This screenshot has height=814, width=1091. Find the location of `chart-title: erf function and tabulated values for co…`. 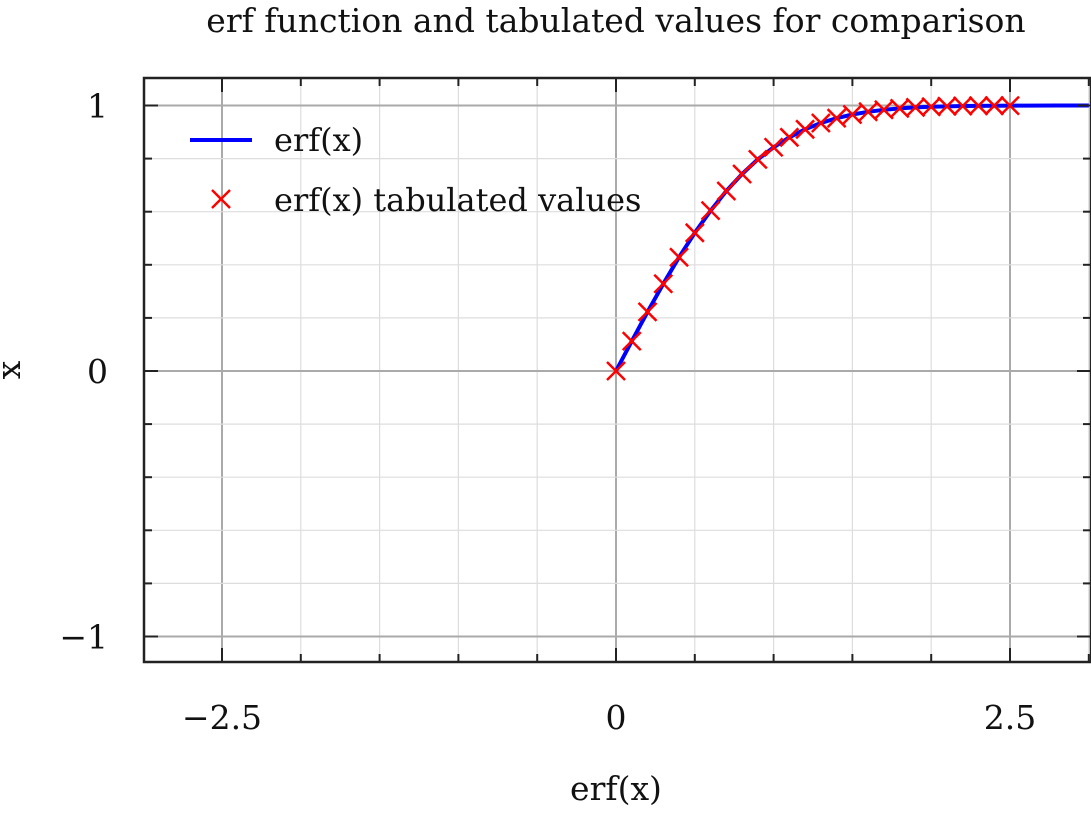

chart-title: erf function and tabulated values for co… is located at coordinates (615, 20).